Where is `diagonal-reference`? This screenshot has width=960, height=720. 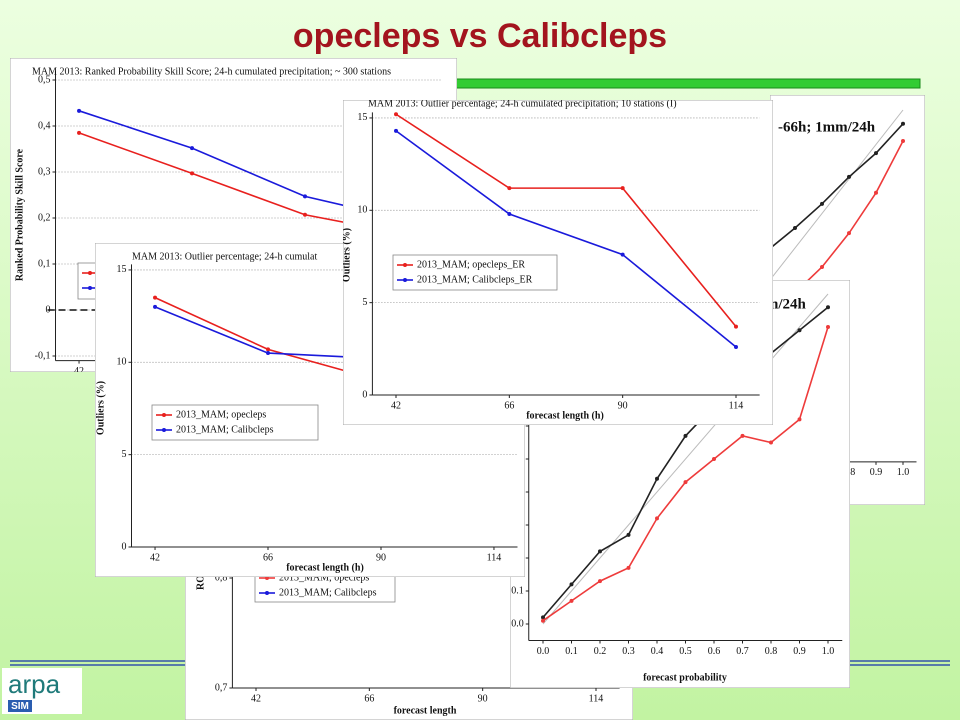
diagonal-reference is located at coordinates (837, 195).